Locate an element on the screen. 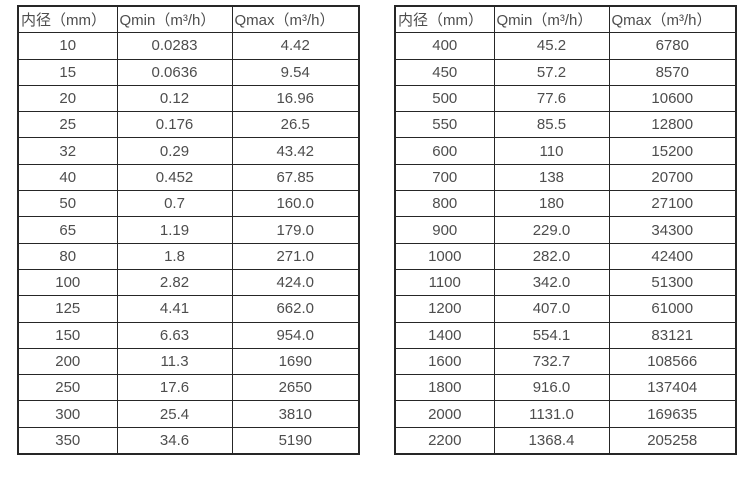 The height and width of the screenshot is (483, 750). table-row: 300 25.4 3810 is located at coordinates (188, 414).